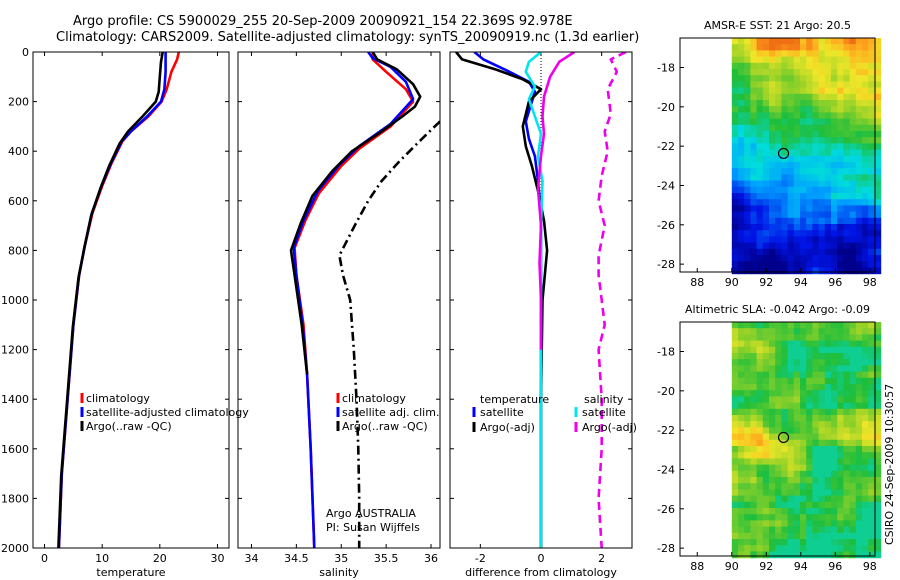 The image size is (900, 580). Describe the element at coordinates (15, 350) in the screenshot. I see `y-tick-label: 1200` at that location.